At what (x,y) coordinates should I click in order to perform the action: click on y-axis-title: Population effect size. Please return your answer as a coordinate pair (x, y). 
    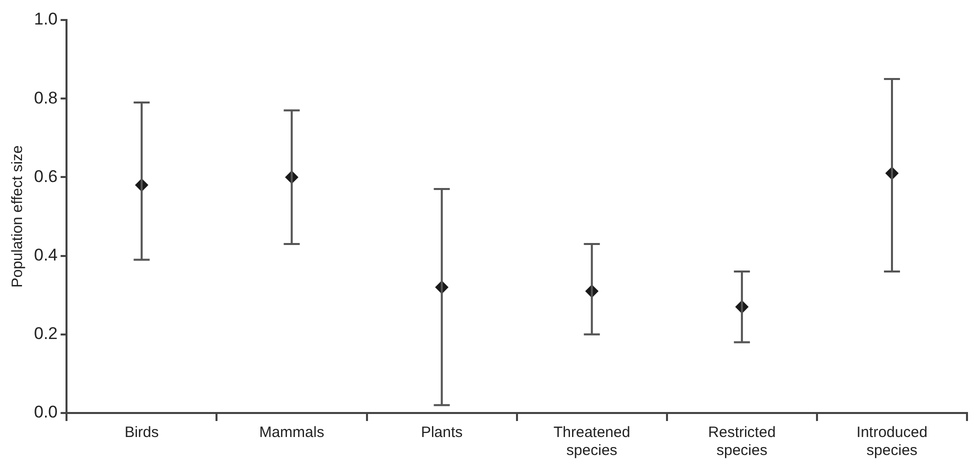
    Looking at the image, I should click on (17, 216).